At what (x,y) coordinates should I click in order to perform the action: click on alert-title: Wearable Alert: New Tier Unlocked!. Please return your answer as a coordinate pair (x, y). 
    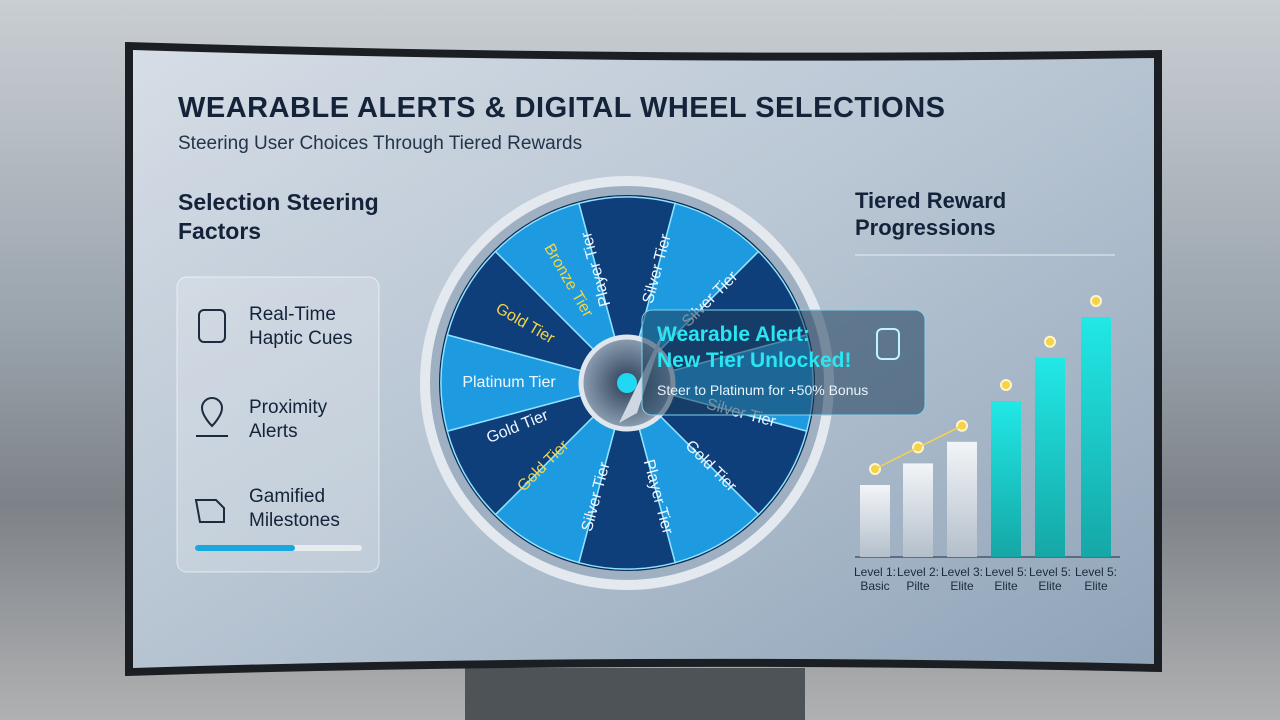
    Looking at the image, I should click on (754, 347).